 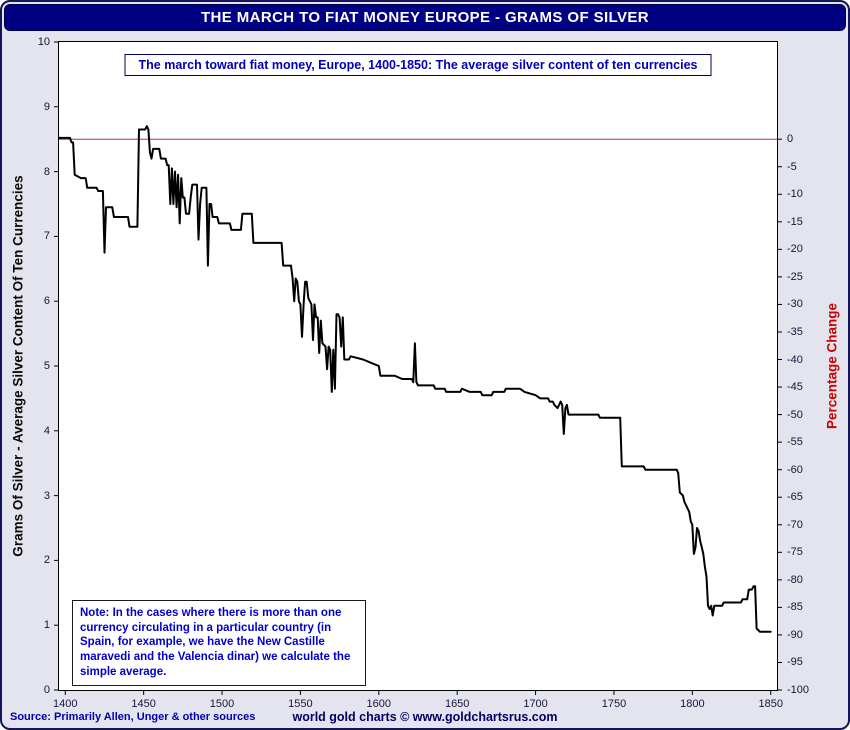 What do you see at coordinates (795, 607) in the screenshot?
I see `y-right-tick-label: -85` at bounding box center [795, 607].